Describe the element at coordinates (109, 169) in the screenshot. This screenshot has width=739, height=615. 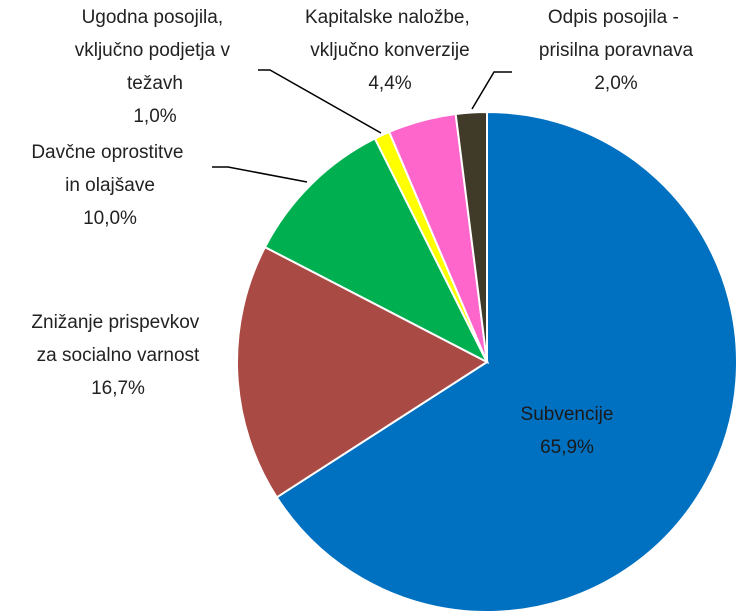
I see `slice-label: Davčne oprostitve in olajšave` at that location.